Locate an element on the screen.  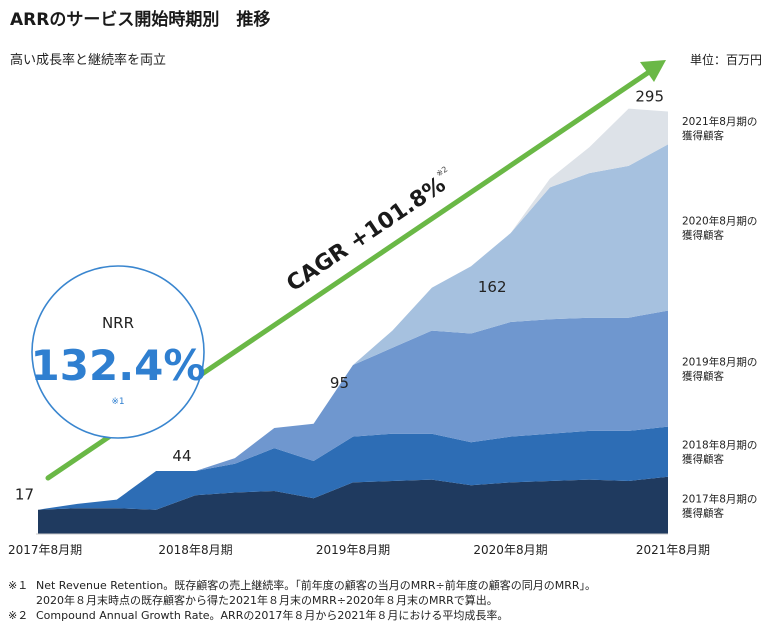
nrr-note: ※1 is located at coordinates (117, 402).